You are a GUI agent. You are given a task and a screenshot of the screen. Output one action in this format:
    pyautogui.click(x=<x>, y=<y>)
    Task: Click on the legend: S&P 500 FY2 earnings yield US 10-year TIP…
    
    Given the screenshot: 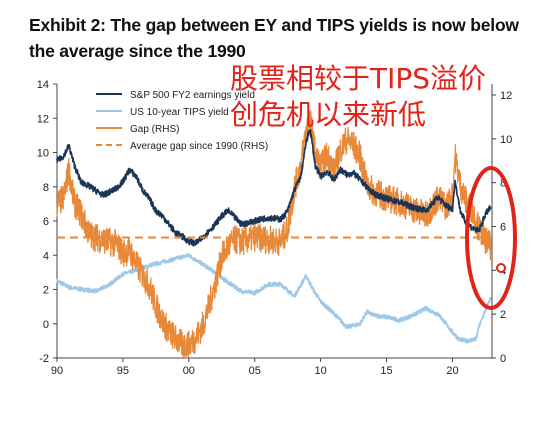 What is the action you would take?
    pyautogui.click(x=182, y=121)
    